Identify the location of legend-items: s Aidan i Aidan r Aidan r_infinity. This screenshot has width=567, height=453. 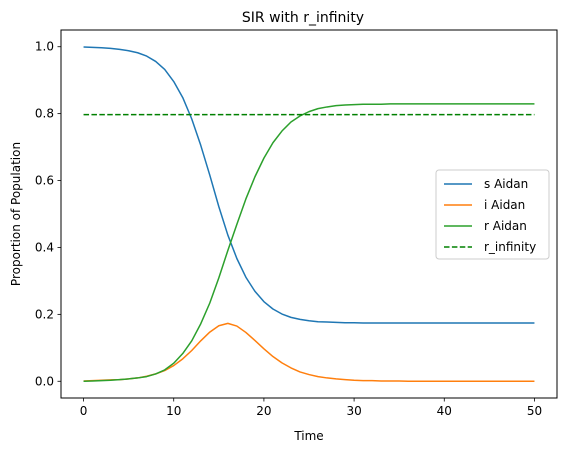
(490, 215).